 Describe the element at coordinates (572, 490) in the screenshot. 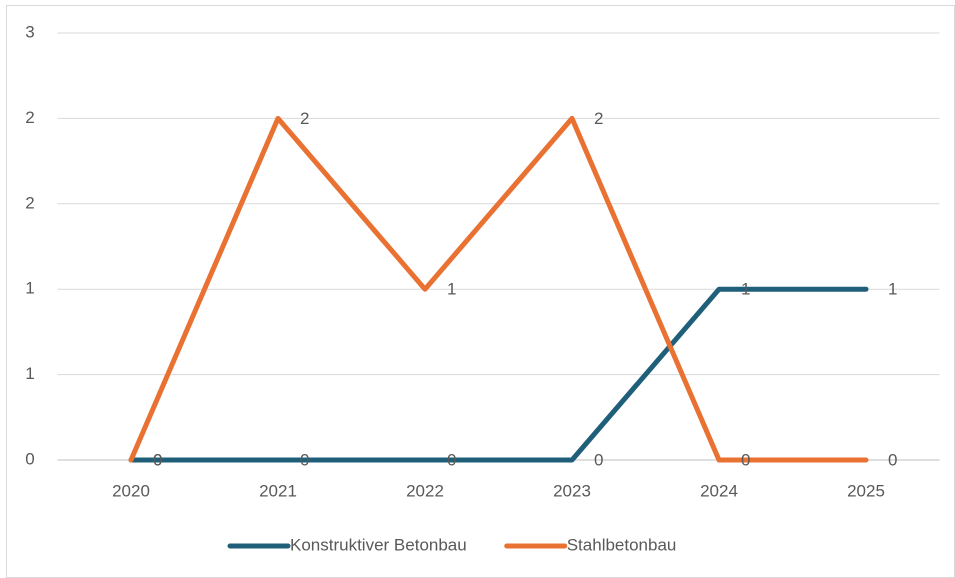

I see `x-tick-label: 2023` at that location.